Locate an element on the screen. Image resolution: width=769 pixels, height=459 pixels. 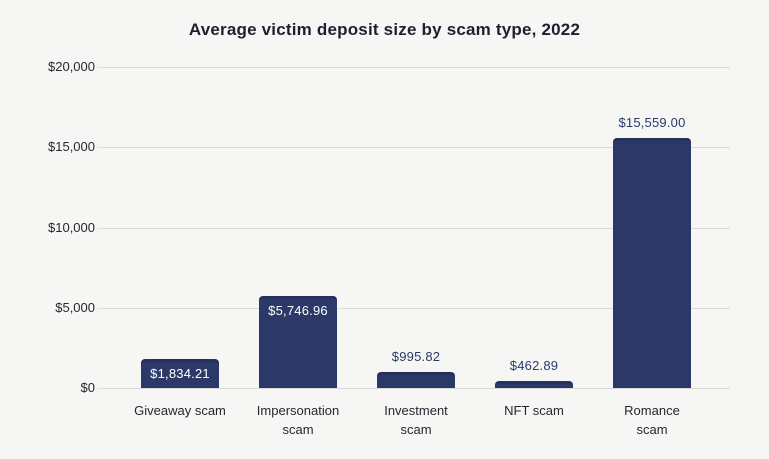
bar-value-label: $1,834.21 is located at coordinates (180, 373).